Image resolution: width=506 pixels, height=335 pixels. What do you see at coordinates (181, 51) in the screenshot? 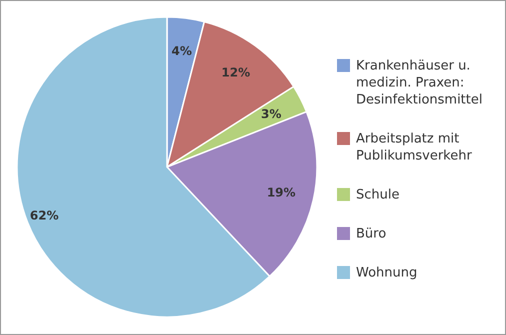
I see `data-label: 4%` at bounding box center [181, 51].